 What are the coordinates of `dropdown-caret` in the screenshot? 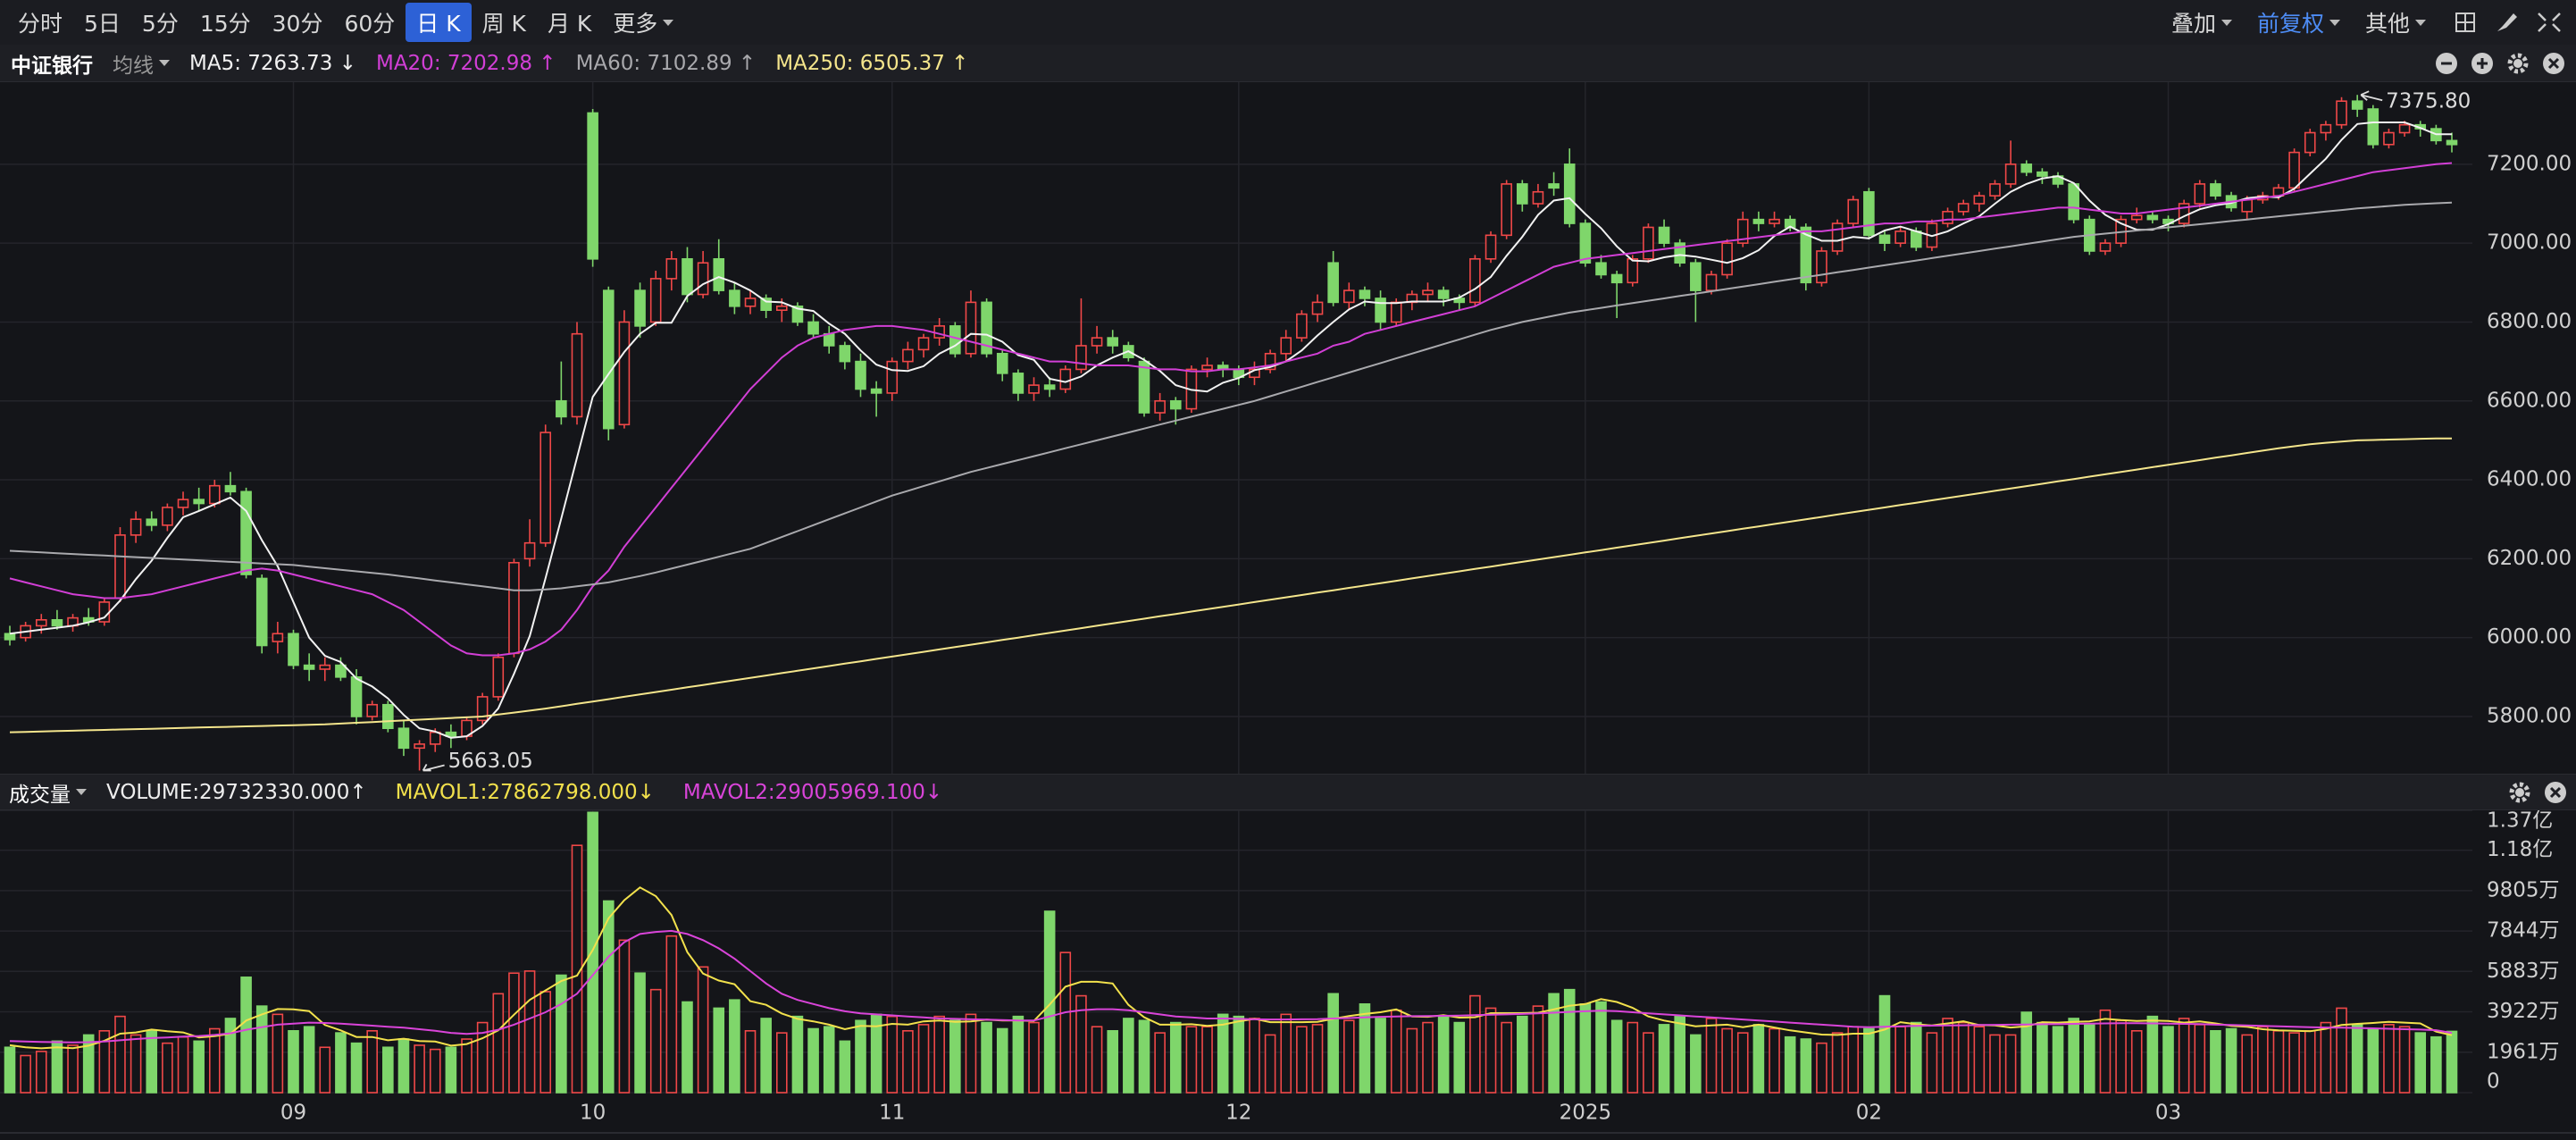 It's located at (2334, 22).